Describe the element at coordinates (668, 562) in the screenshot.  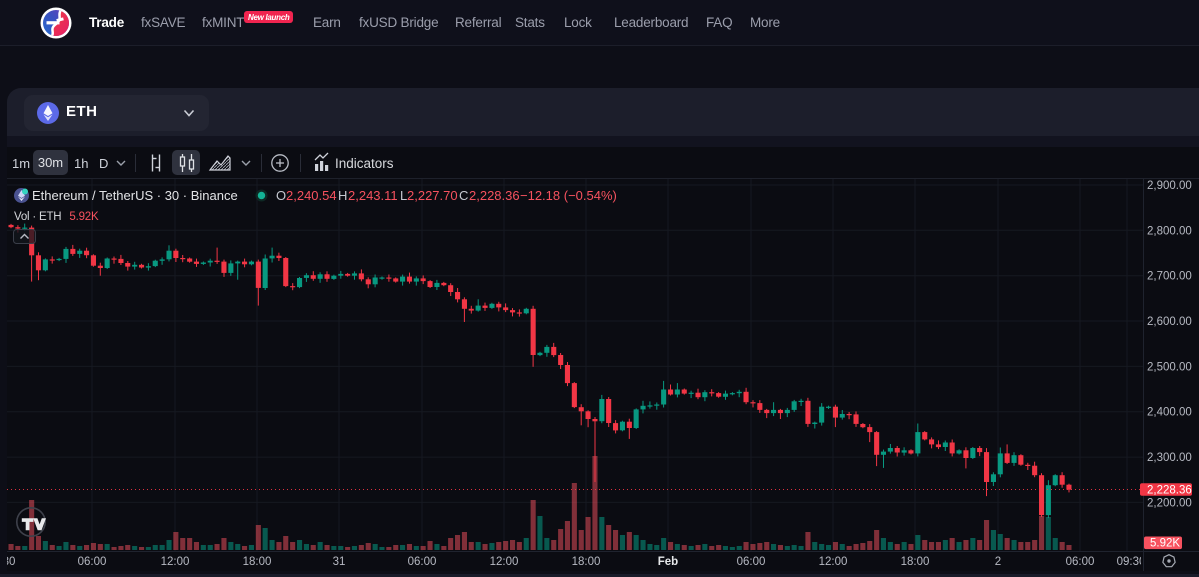
I see `svg-text: Feb` at that location.